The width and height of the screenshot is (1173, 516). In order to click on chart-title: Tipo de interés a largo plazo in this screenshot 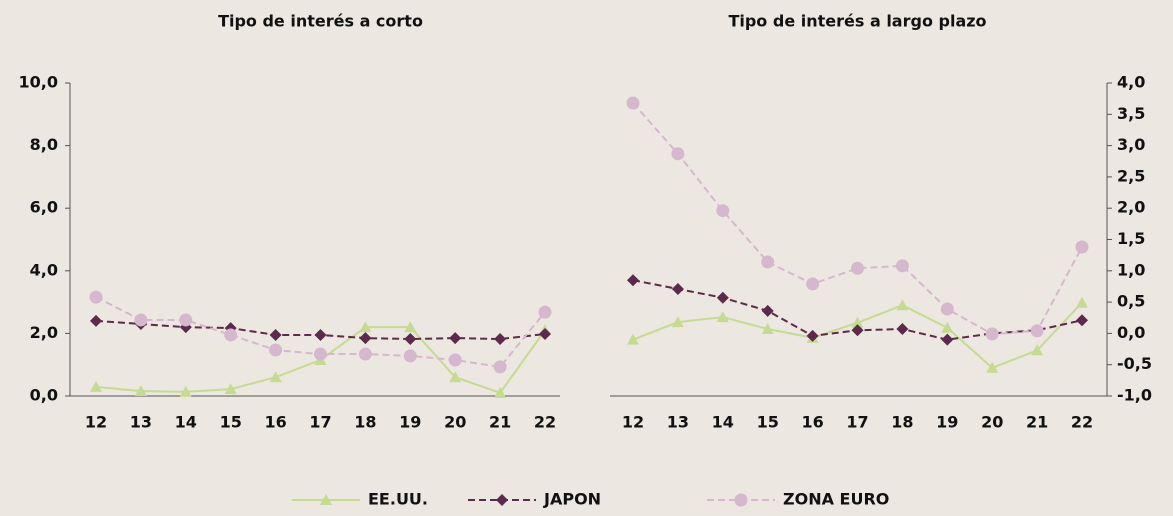, I will do `click(857, 21)`.